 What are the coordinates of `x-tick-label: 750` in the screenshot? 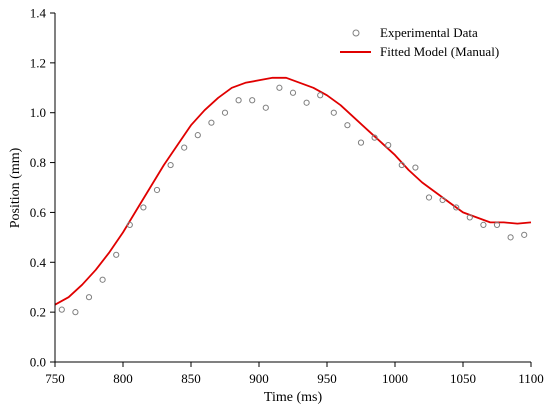 It's located at (55, 378).